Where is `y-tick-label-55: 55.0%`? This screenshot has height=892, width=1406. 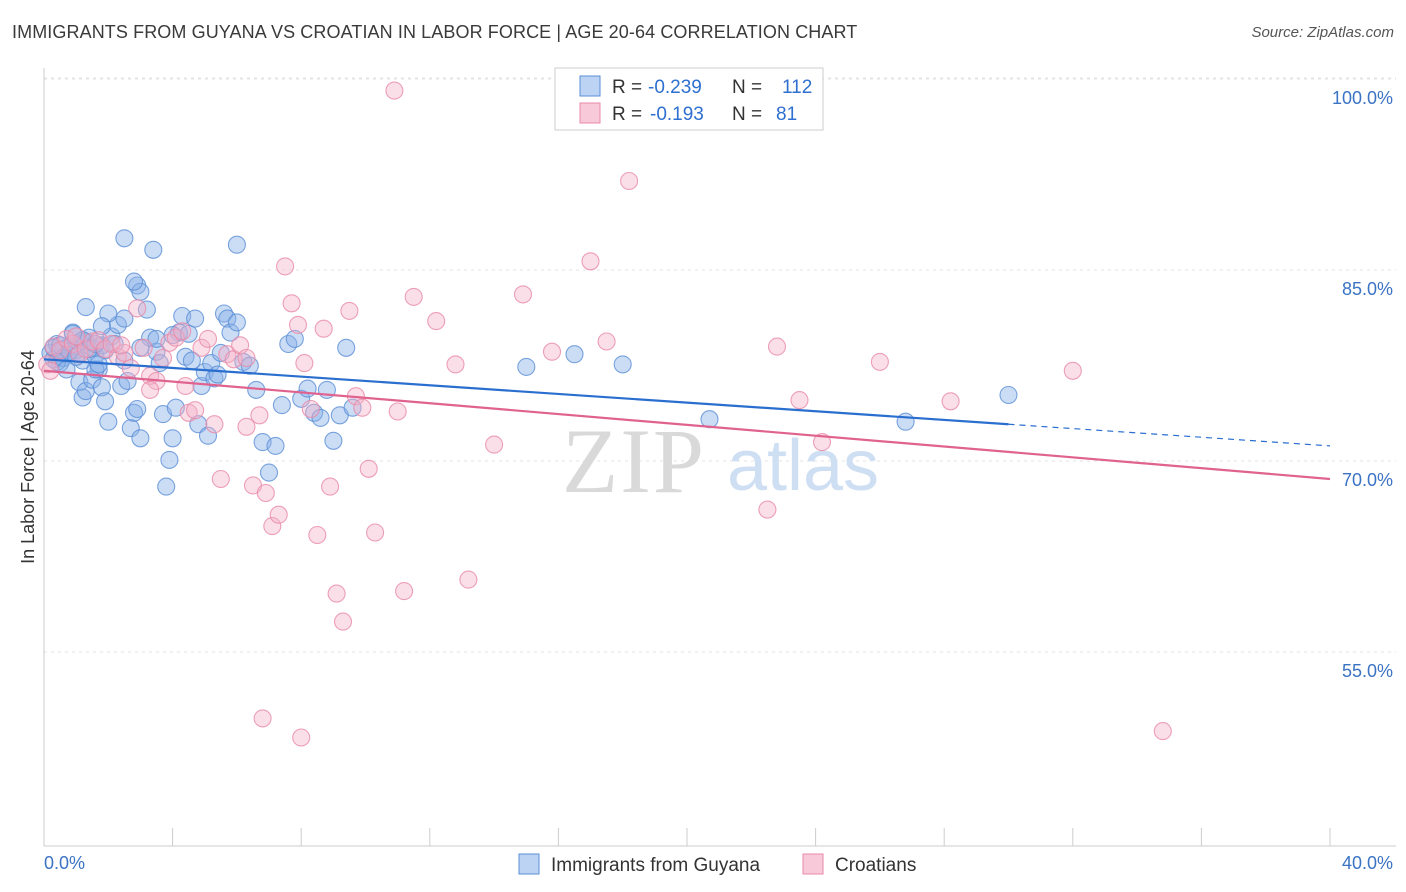 y-tick-label-55: 55.0% is located at coordinates (1367, 671).